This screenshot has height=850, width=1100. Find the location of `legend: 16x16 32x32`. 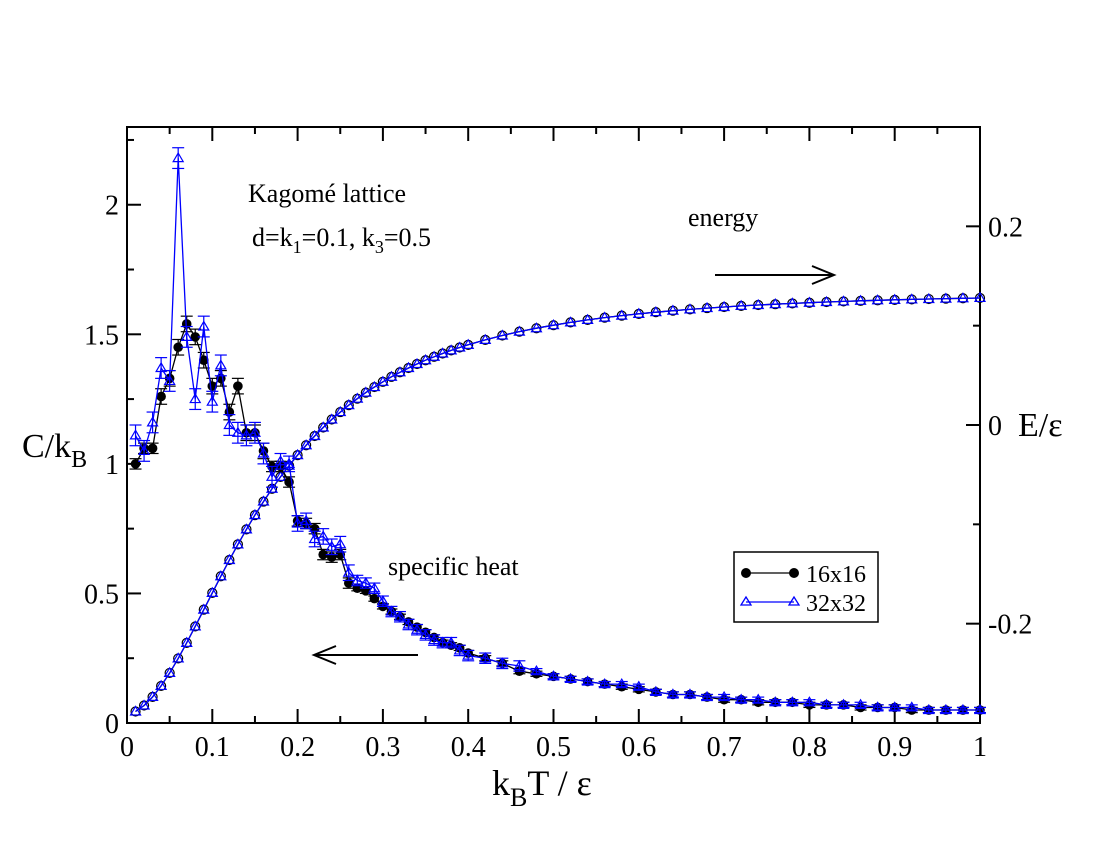

legend: 16x16 32x32 is located at coordinates (806, 587).